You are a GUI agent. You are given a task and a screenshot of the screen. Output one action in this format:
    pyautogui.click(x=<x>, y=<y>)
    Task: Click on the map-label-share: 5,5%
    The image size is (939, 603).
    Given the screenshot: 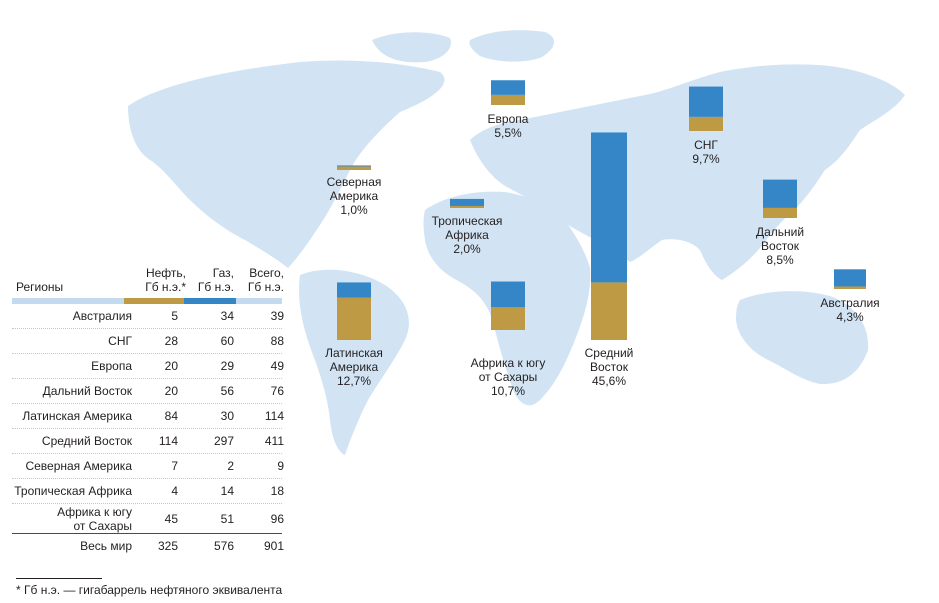 What is the action you would take?
    pyautogui.click(x=508, y=133)
    